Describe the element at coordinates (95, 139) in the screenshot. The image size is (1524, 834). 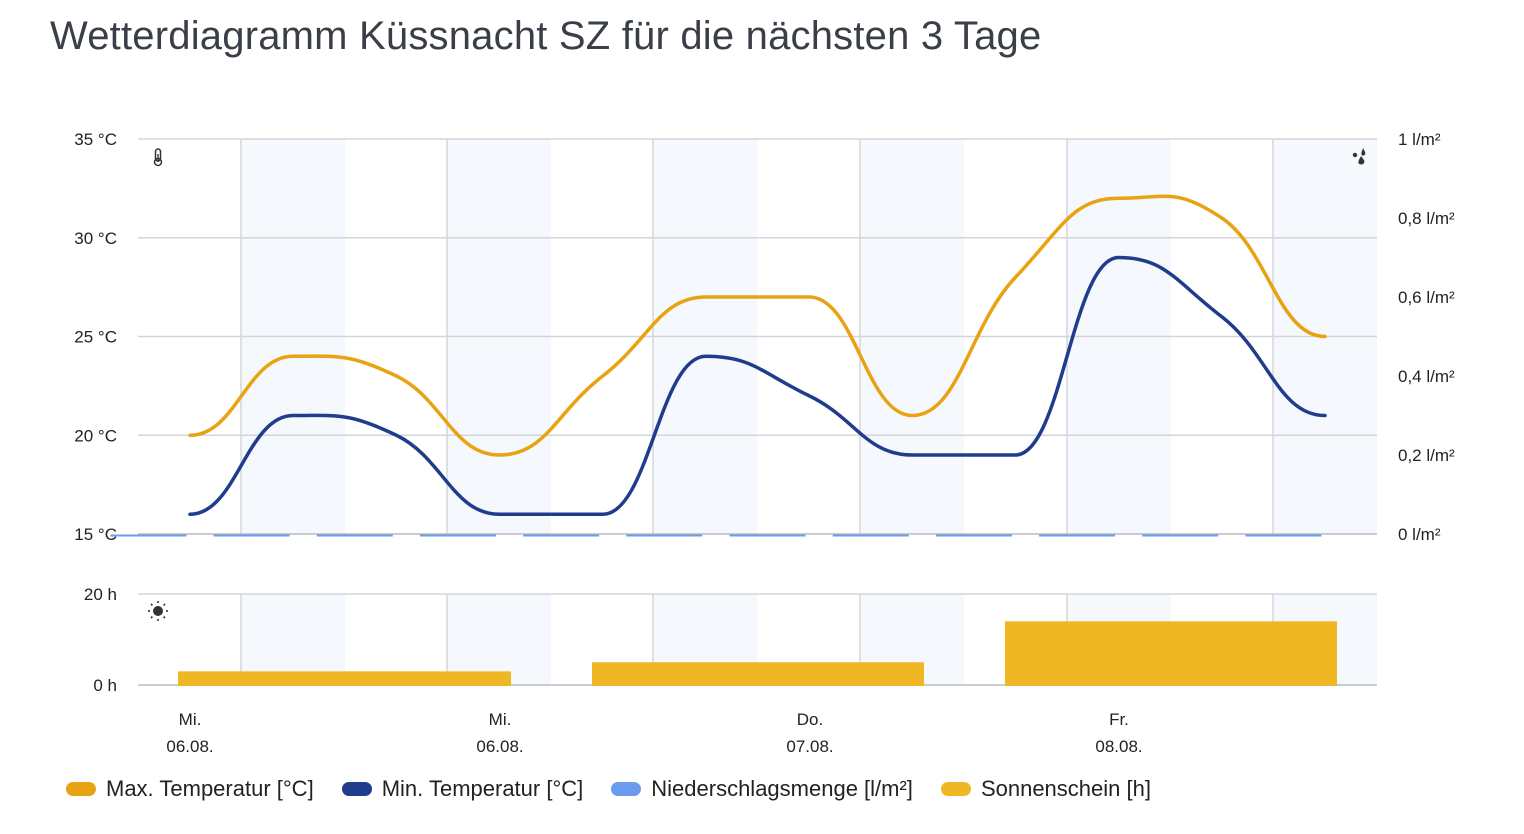
I see `y-tick-label-left: 35 °C` at that location.